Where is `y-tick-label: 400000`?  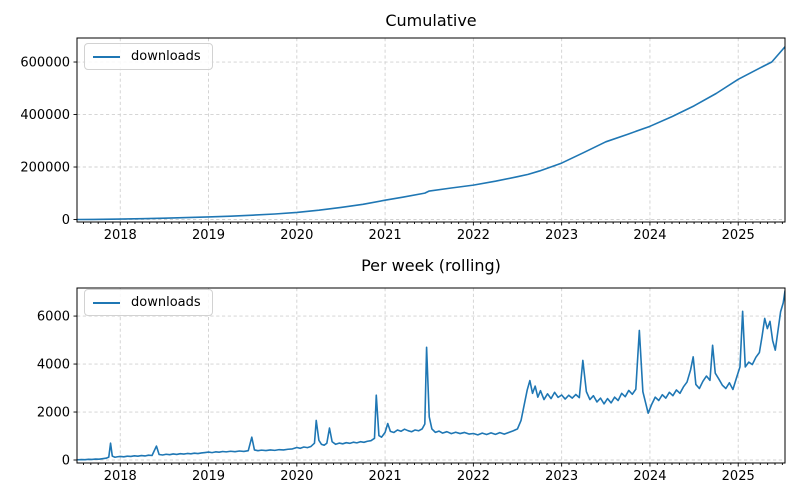
y-tick-label: 400000 is located at coordinates (45, 115).